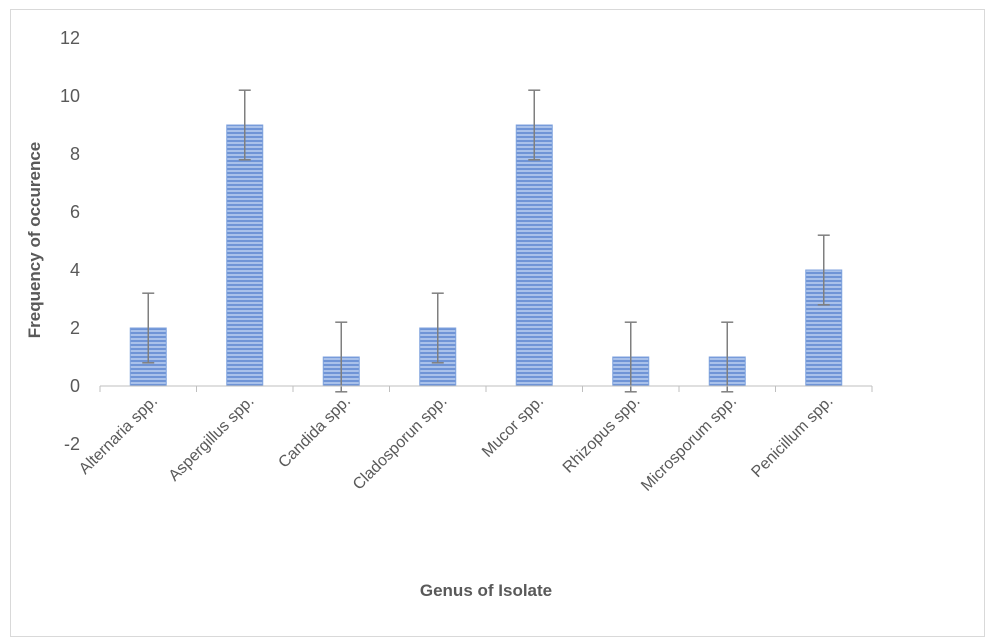  Describe the element at coordinates (70, 96) in the screenshot. I see `y-tick-label: 10` at that location.